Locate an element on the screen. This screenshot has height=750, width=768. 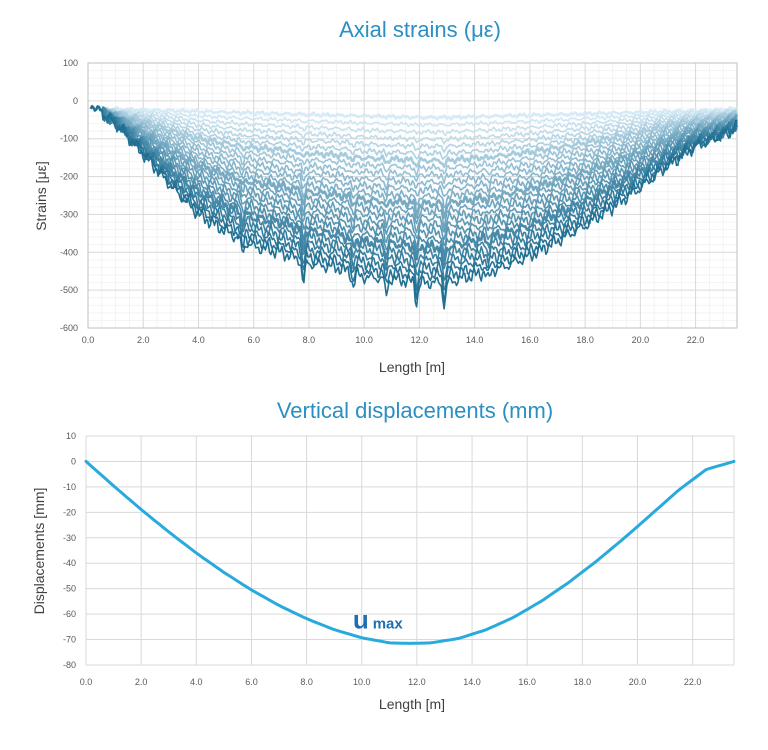
y-tick-label: -70 is located at coordinates (69, 640).